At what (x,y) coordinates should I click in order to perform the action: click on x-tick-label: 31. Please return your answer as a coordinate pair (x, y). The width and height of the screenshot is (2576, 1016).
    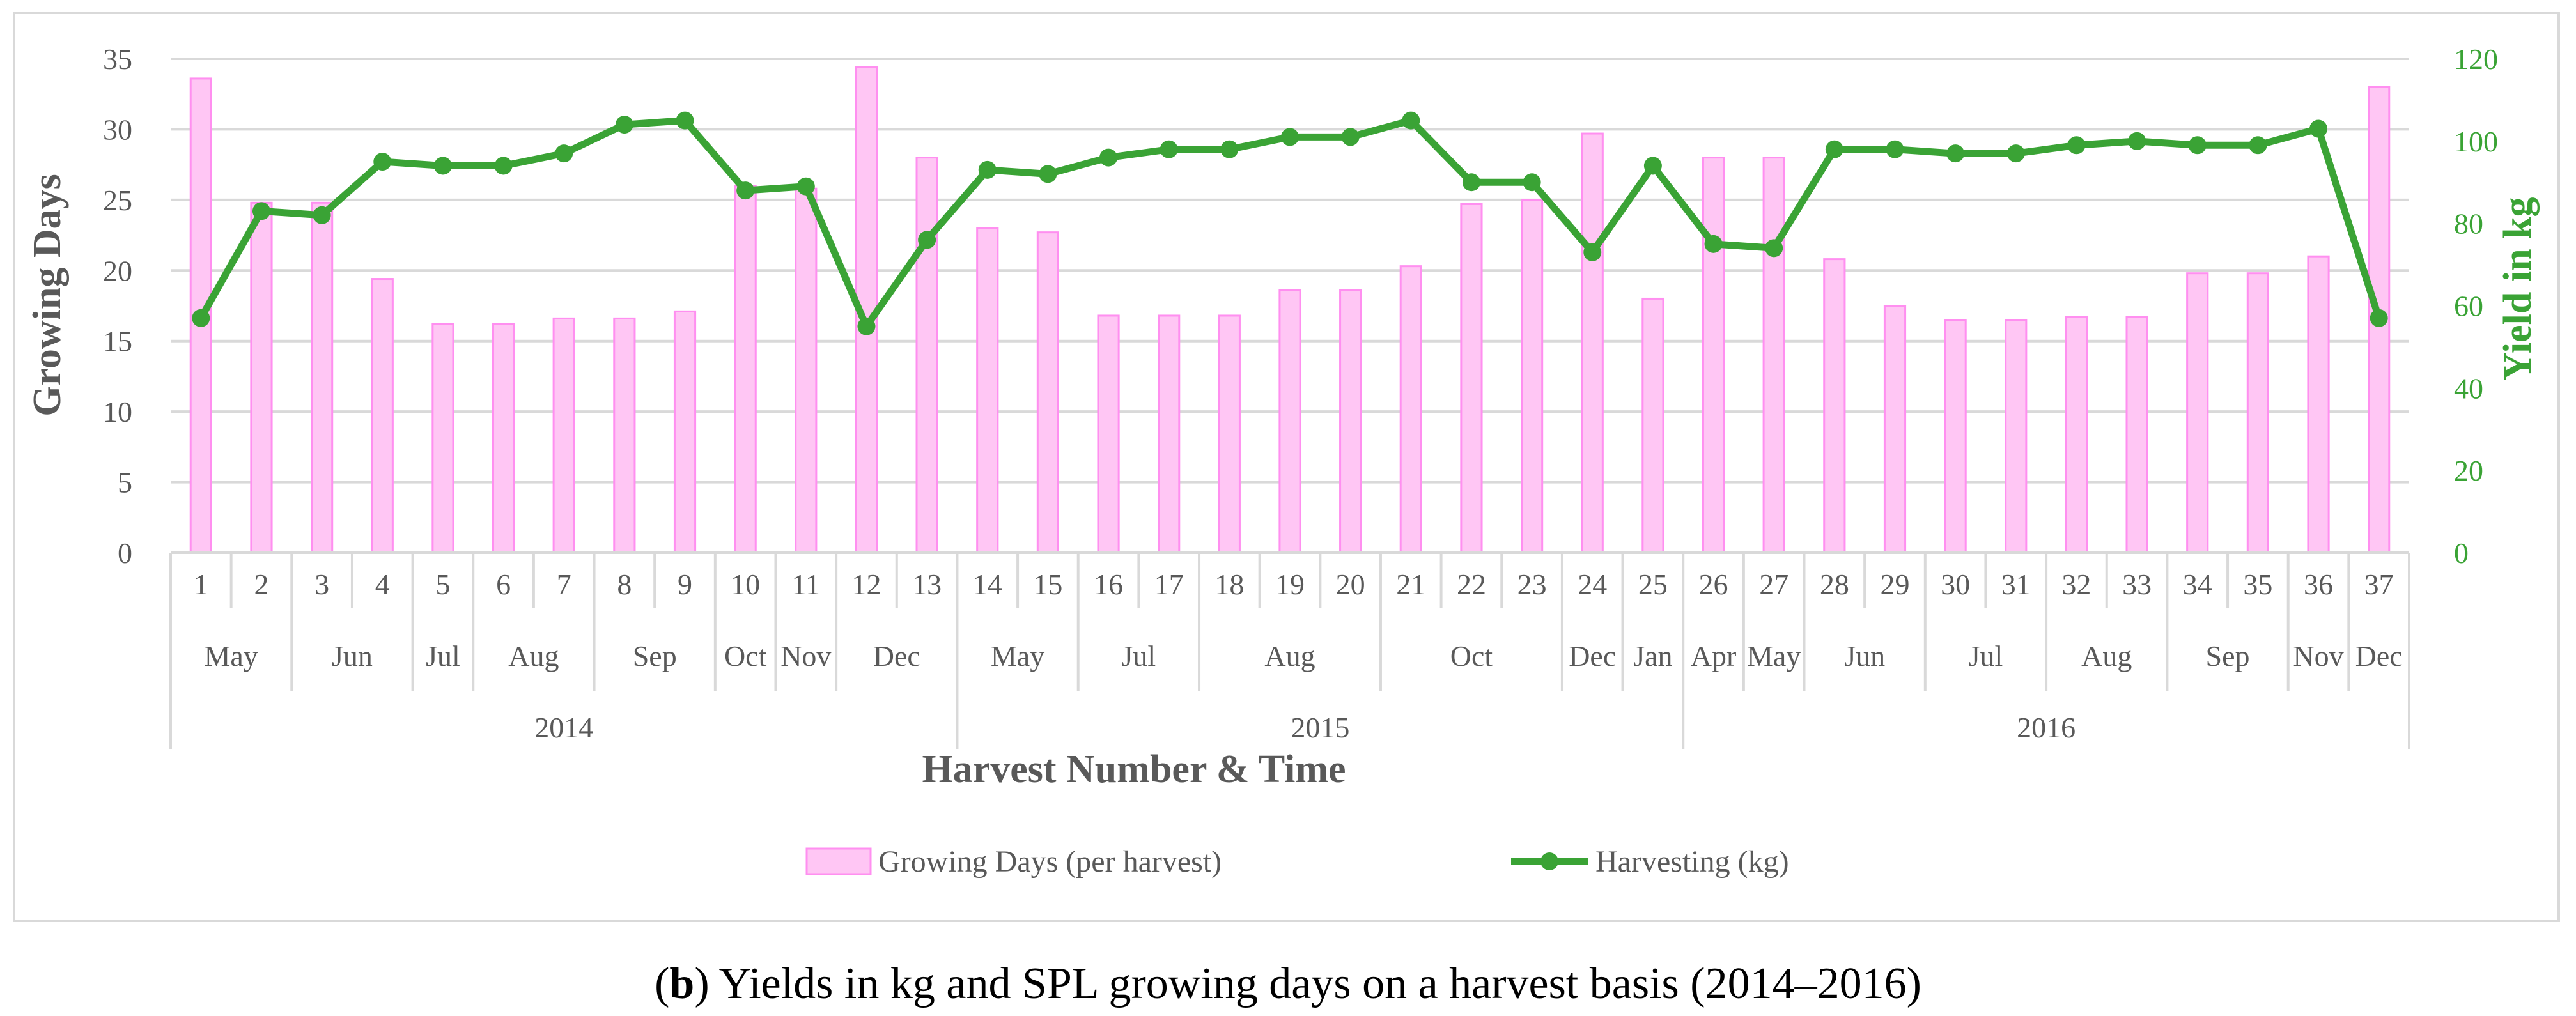
    Looking at the image, I should click on (2016, 584).